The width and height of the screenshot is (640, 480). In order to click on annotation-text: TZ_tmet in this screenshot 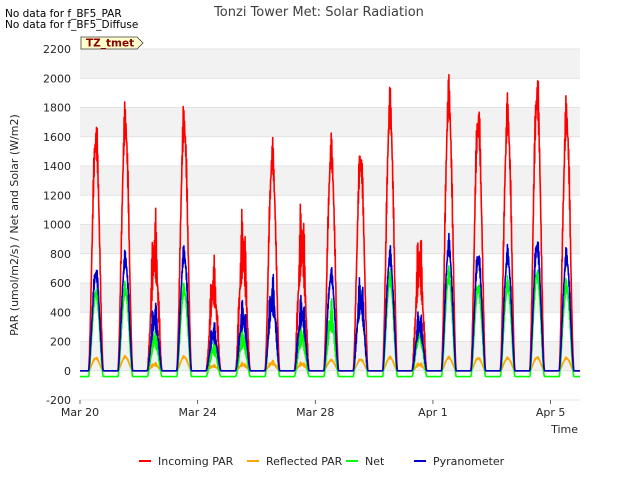, I will do `click(110, 44)`.